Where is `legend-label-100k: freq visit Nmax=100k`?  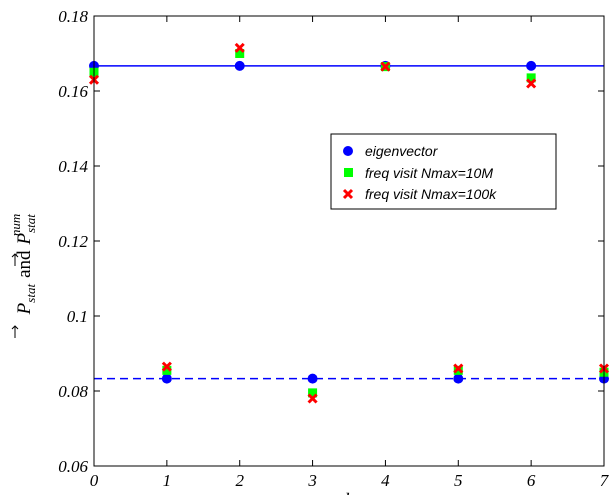
legend-label-100k: freq visit Nmax=100k is located at coordinates (431, 194).